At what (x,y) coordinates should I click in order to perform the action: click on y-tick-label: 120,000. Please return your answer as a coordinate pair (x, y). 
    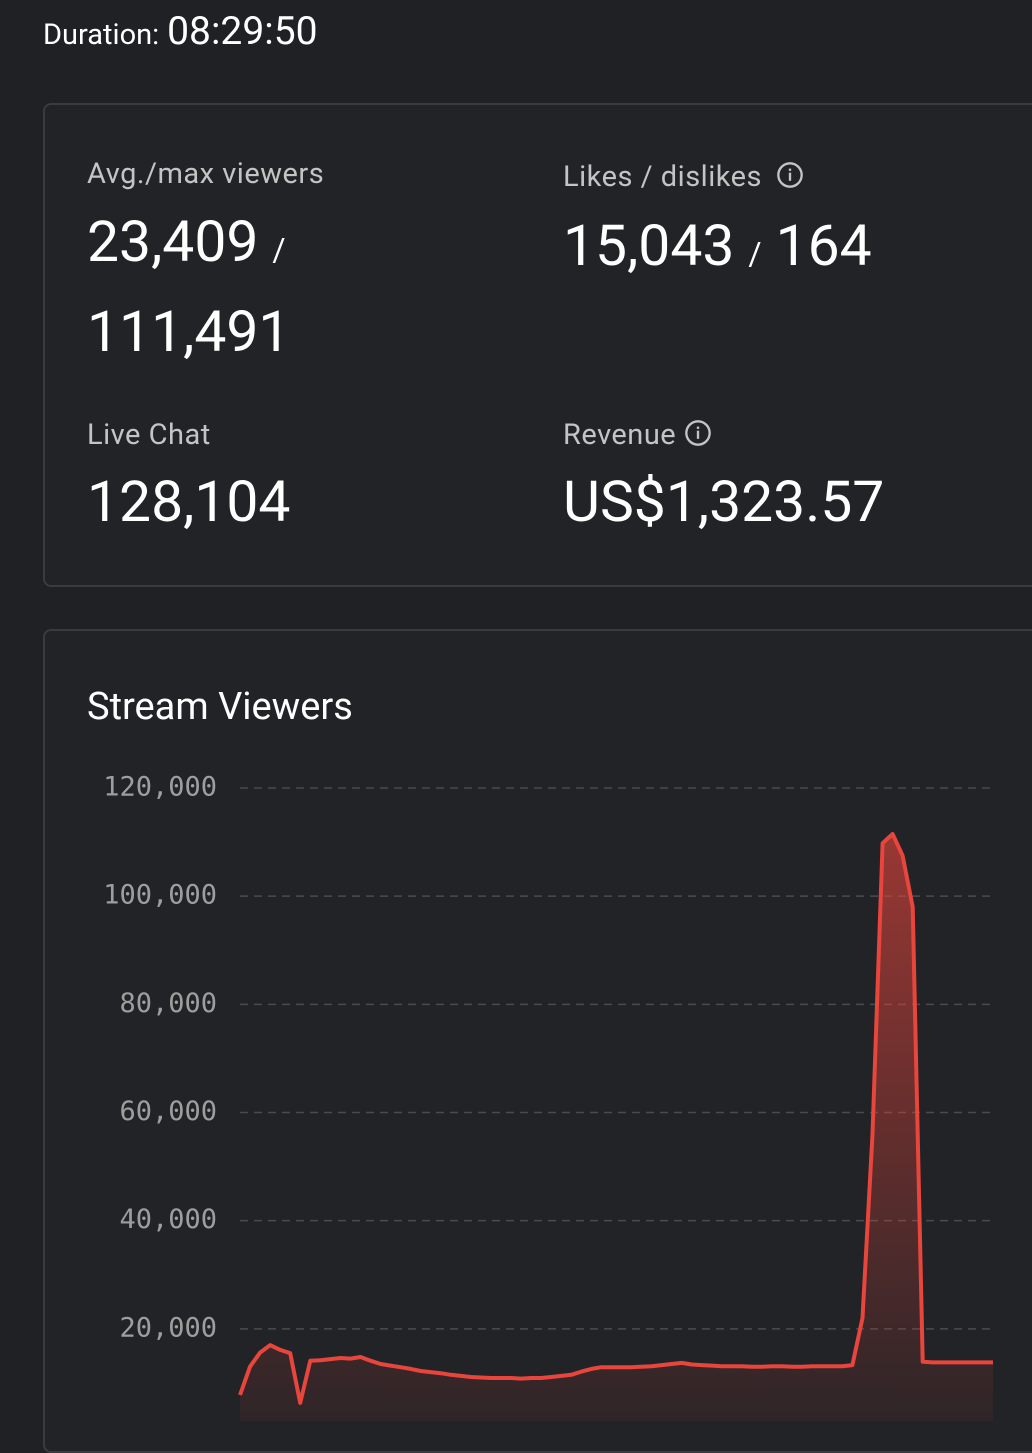
    Looking at the image, I should click on (160, 787).